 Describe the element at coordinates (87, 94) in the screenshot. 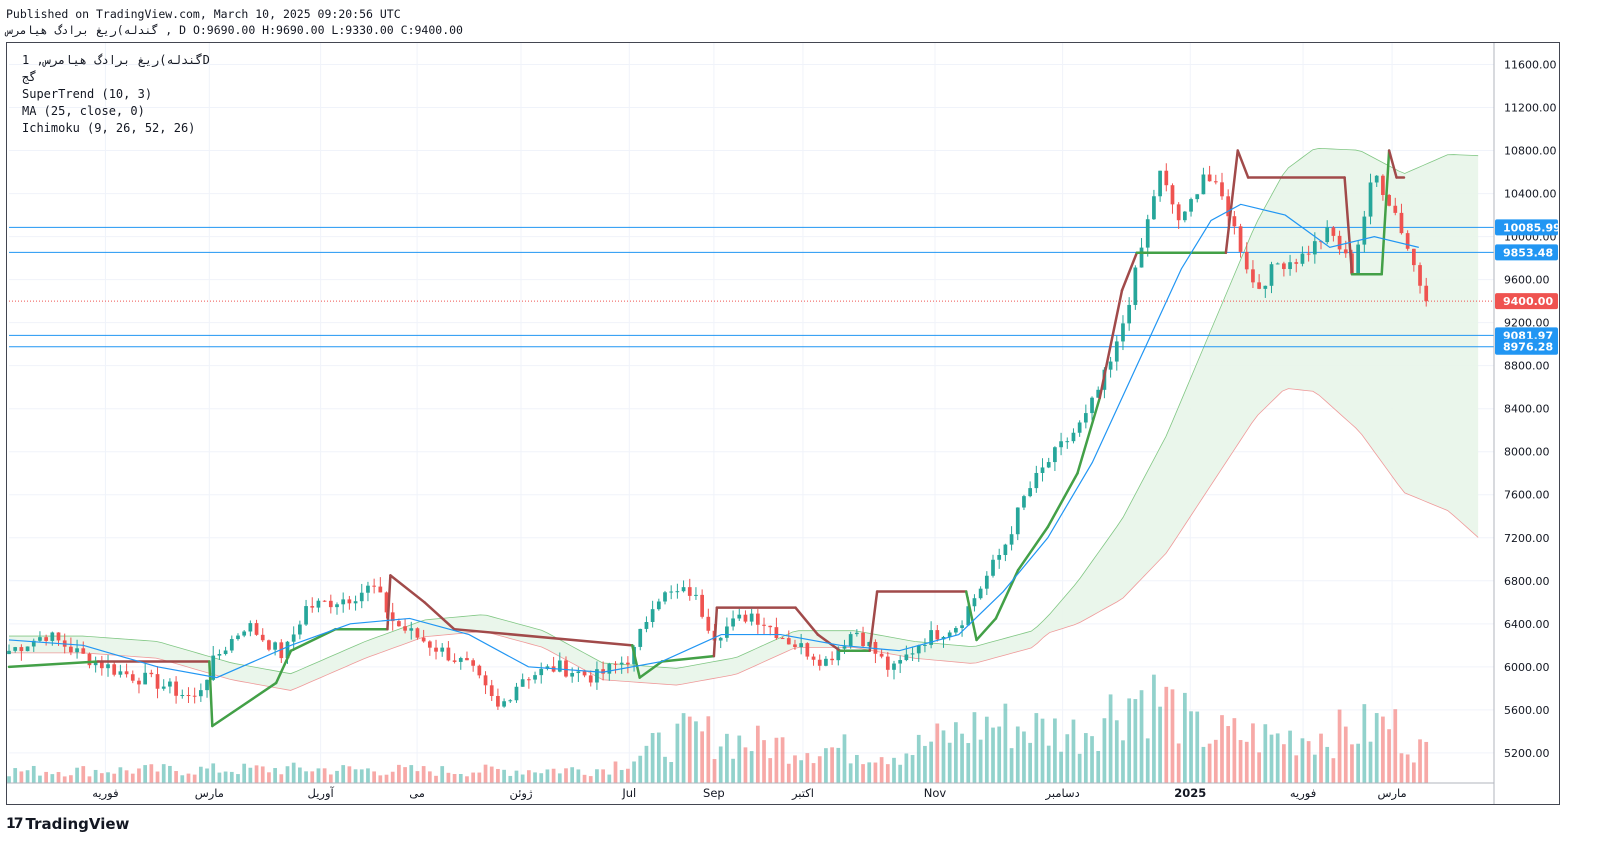

I see `legend-supertrend: SuperTrend (10, 3)` at that location.